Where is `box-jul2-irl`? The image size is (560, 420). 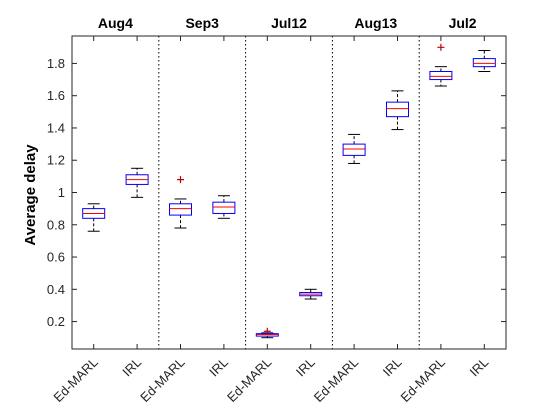
box-jul2-irl is located at coordinates (484, 61).